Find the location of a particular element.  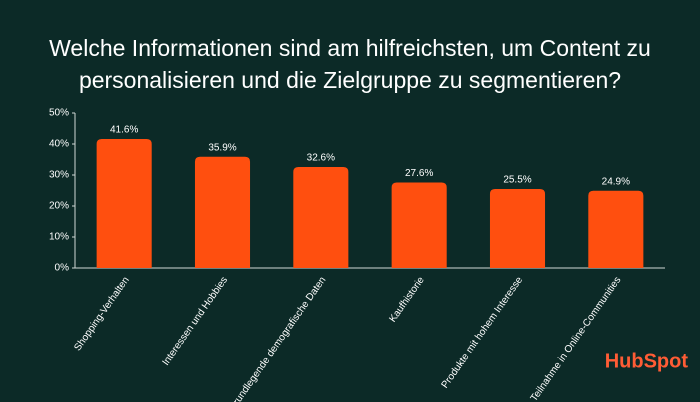

y-tick-label: 30% is located at coordinates (59, 175).